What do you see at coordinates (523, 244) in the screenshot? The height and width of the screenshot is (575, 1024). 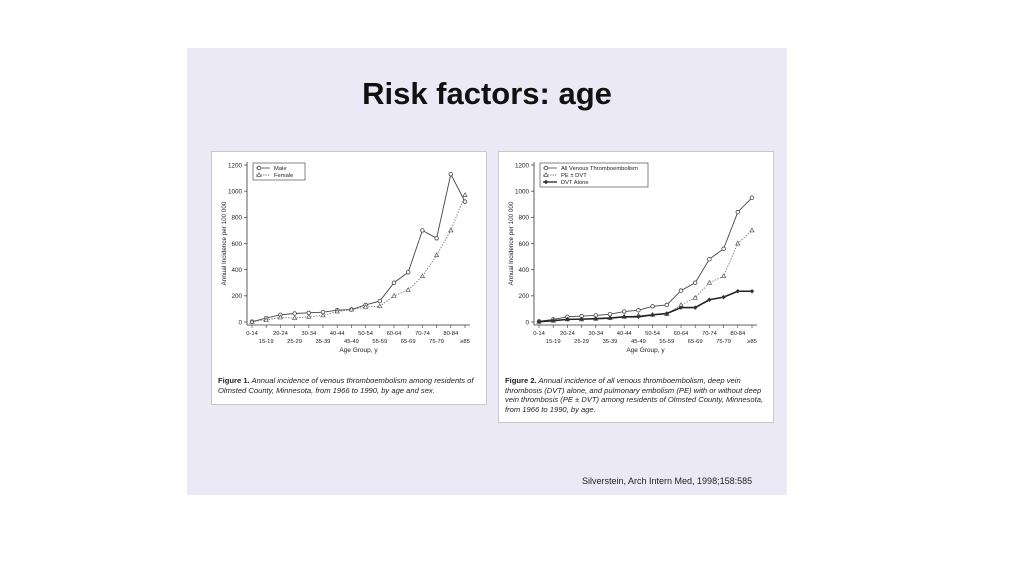 I see `figure-2-y-tick-label: 600` at bounding box center [523, 244].